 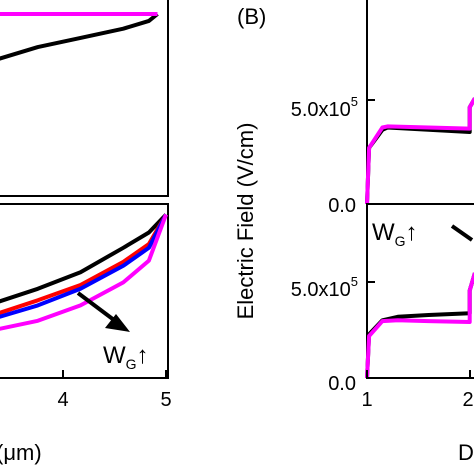 What do you see at coordinates (98, 308) in the screenshot?
I see `wg-arrow-left-shaft` at bounding box center [98, 308].